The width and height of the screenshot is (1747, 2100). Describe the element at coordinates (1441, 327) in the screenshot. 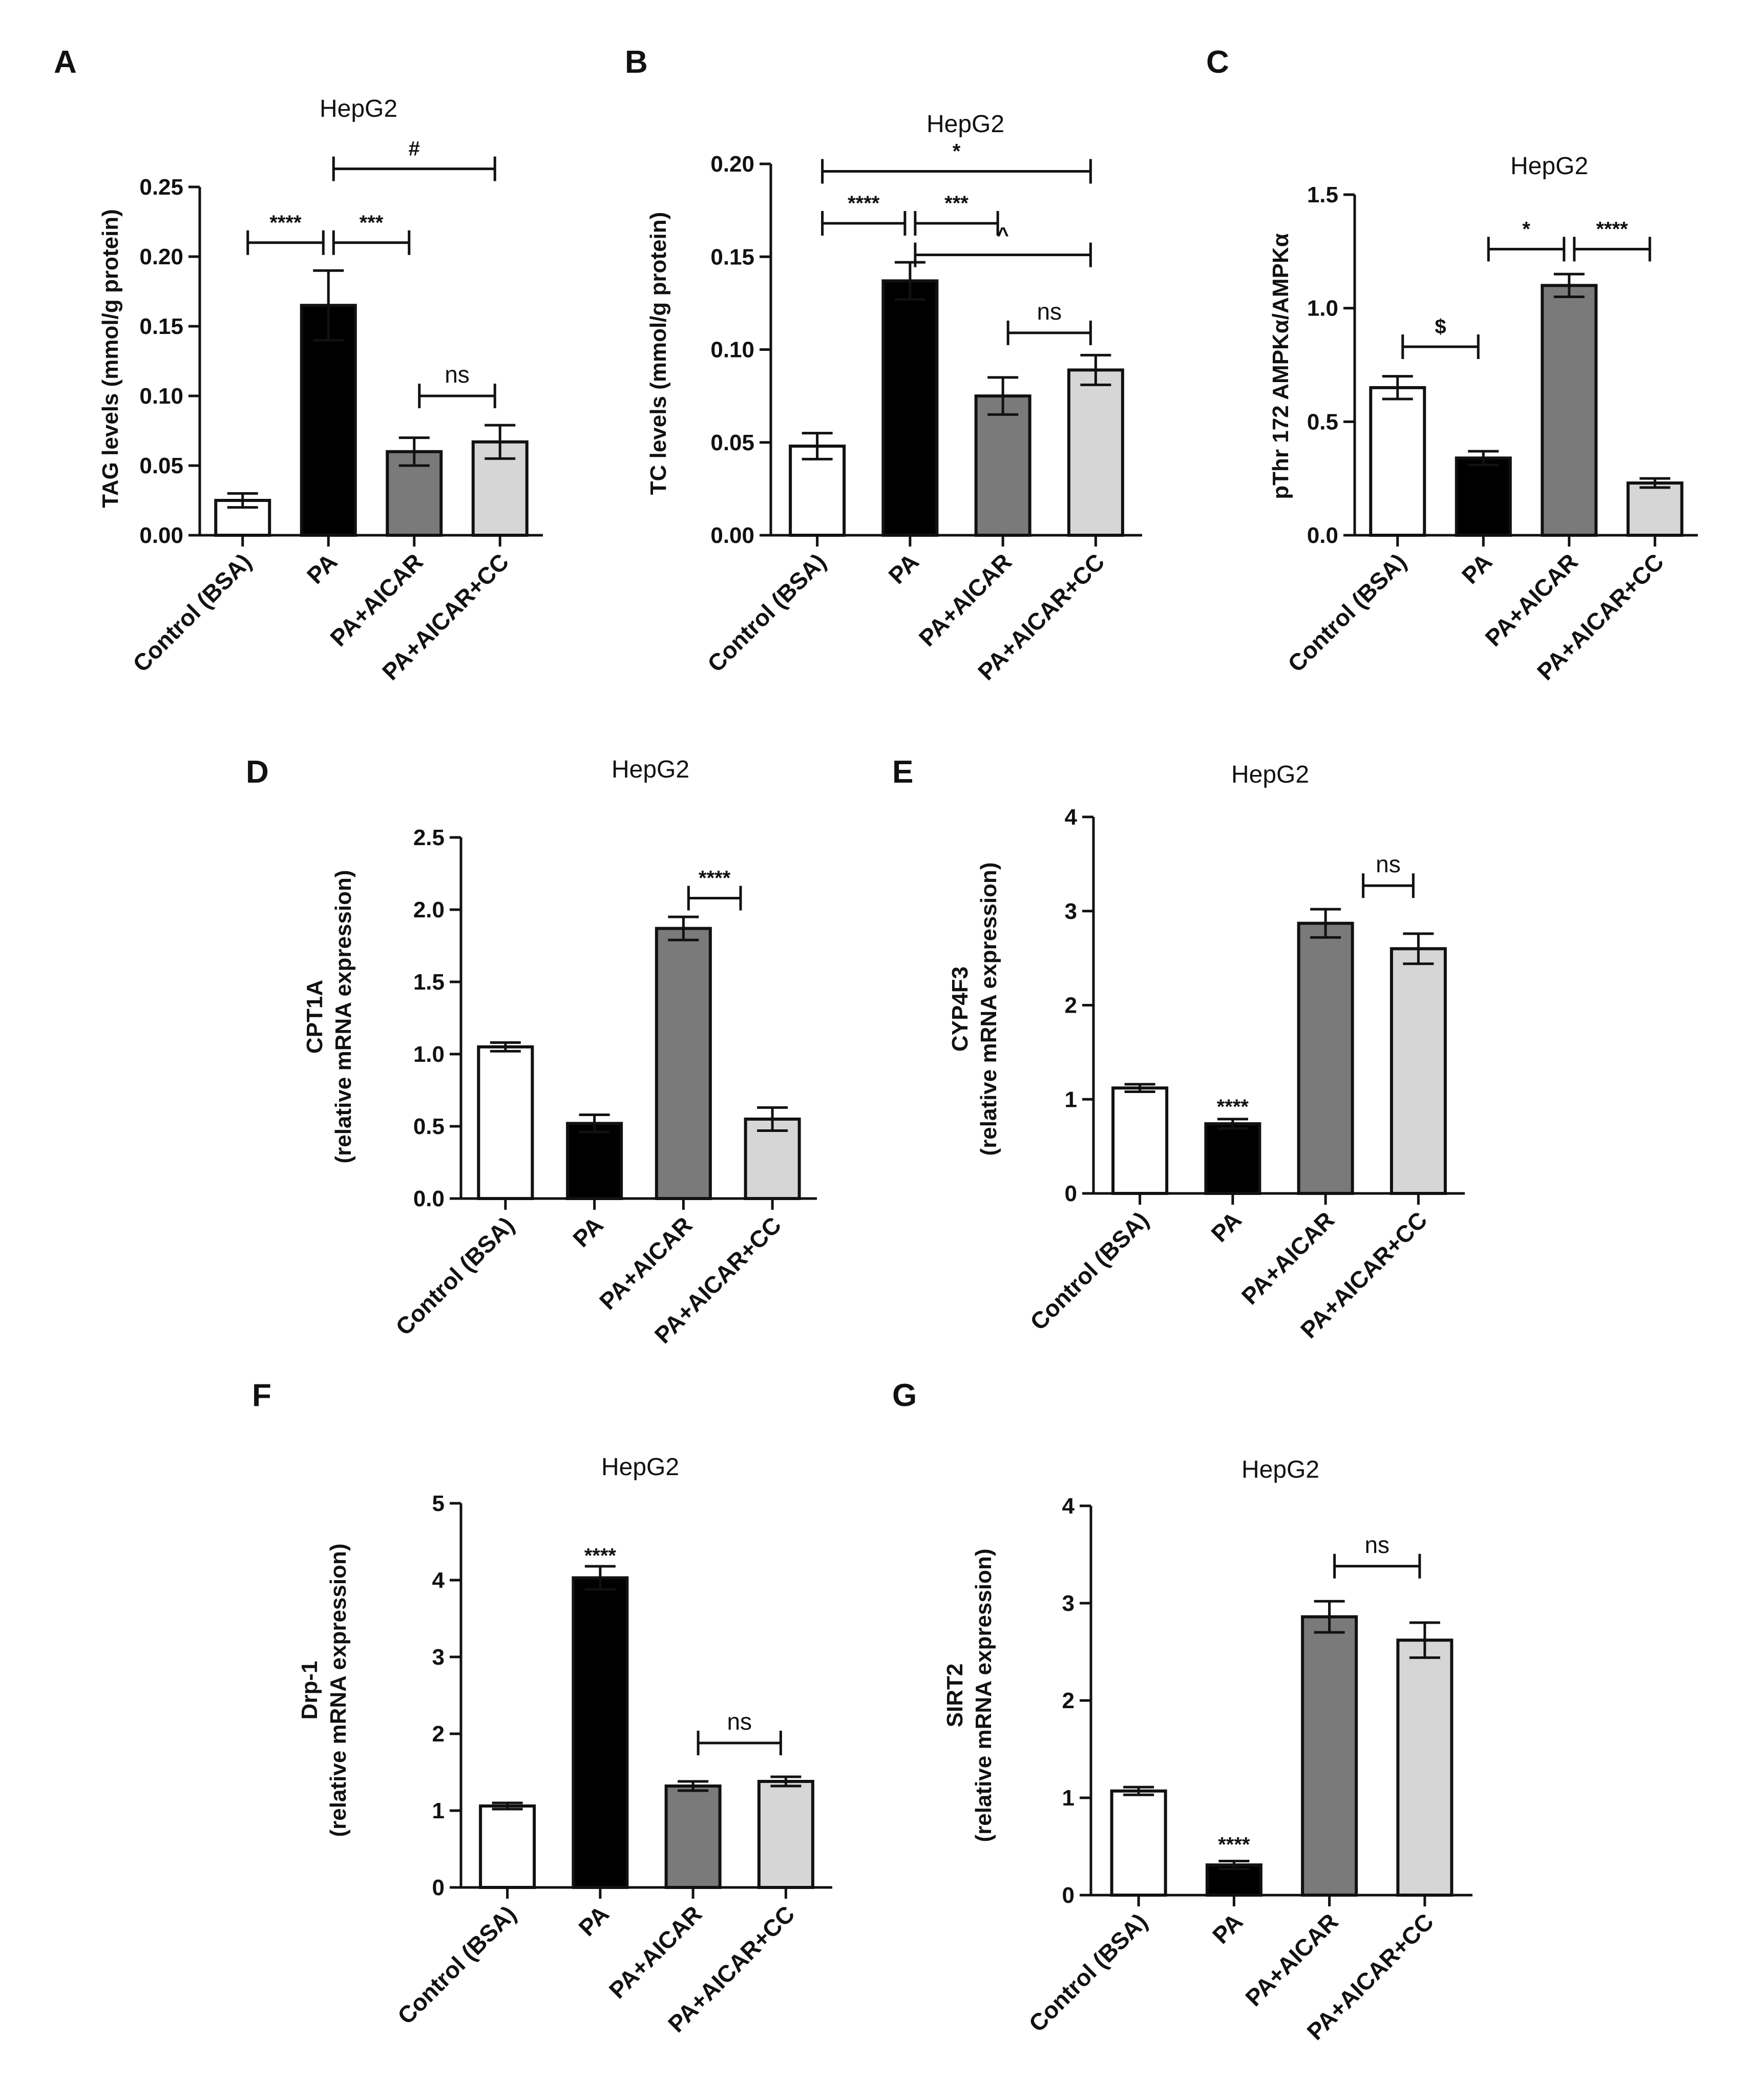

I see `significance-label: $` at that location.